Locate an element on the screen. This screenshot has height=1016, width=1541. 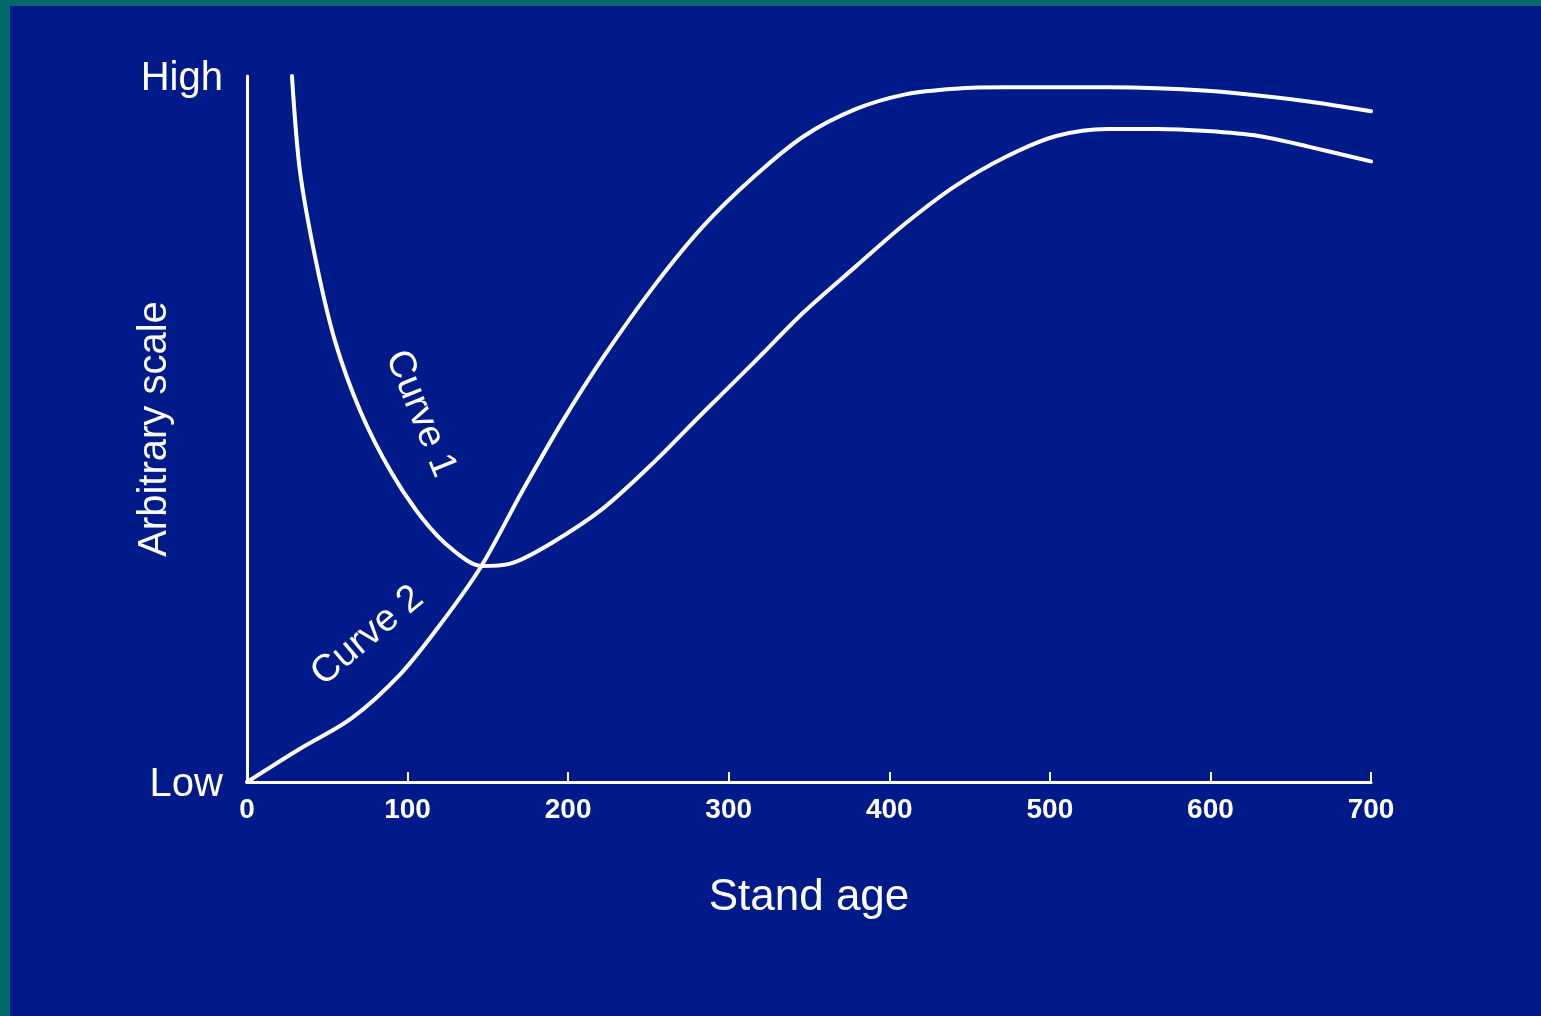
x-tick-label: 200 is located at coordinates (568, 808).